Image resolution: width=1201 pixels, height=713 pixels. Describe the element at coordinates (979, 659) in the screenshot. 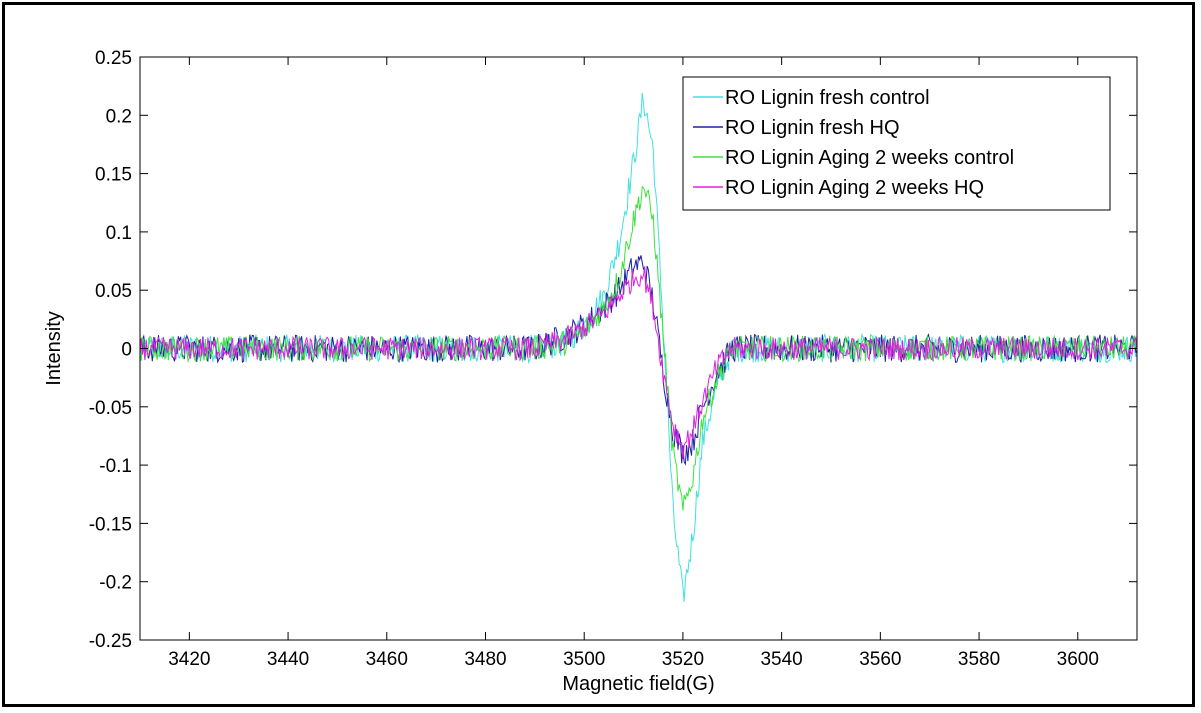

I see `x-tick-label: 3580` at that location.